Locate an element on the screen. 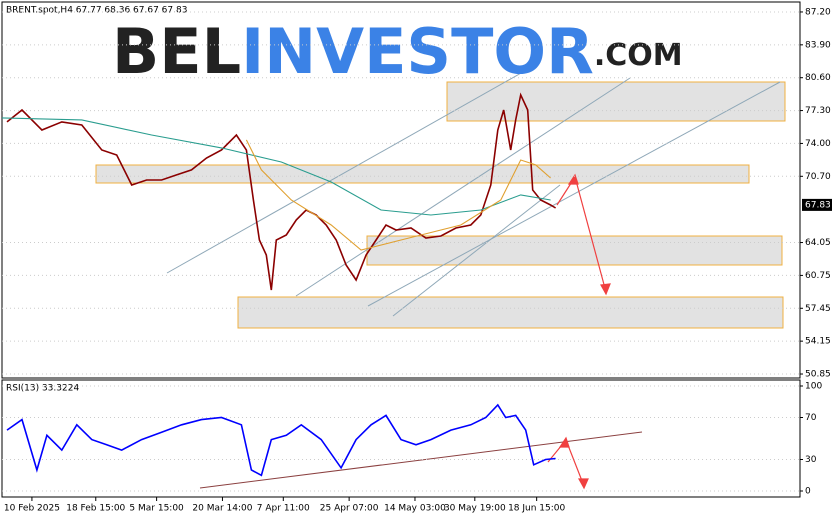  y-tick-label: 80.60 is located at coordinates (818, 78).